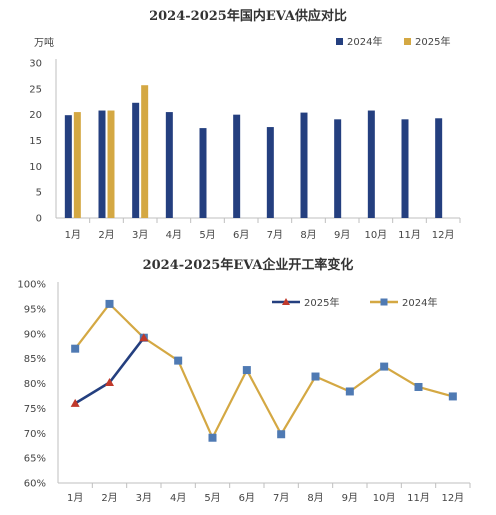  I want to click on y-tick-label: 85%, so click(35, 359).